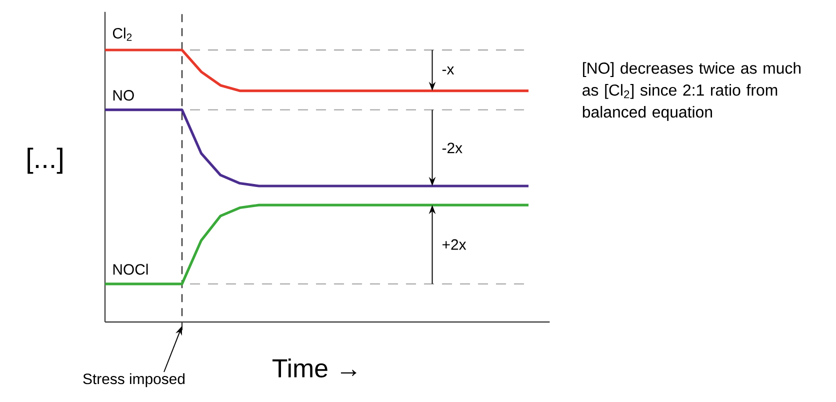 This screenshot has width=836, height=402. What do you see at coordinates (691, 91) in the screenshot?
I see `text: [NO] decreases twice as much as [Cl$_{2}$] since 2:1 ratio from balanced equation` at bounding box center [691, 91].